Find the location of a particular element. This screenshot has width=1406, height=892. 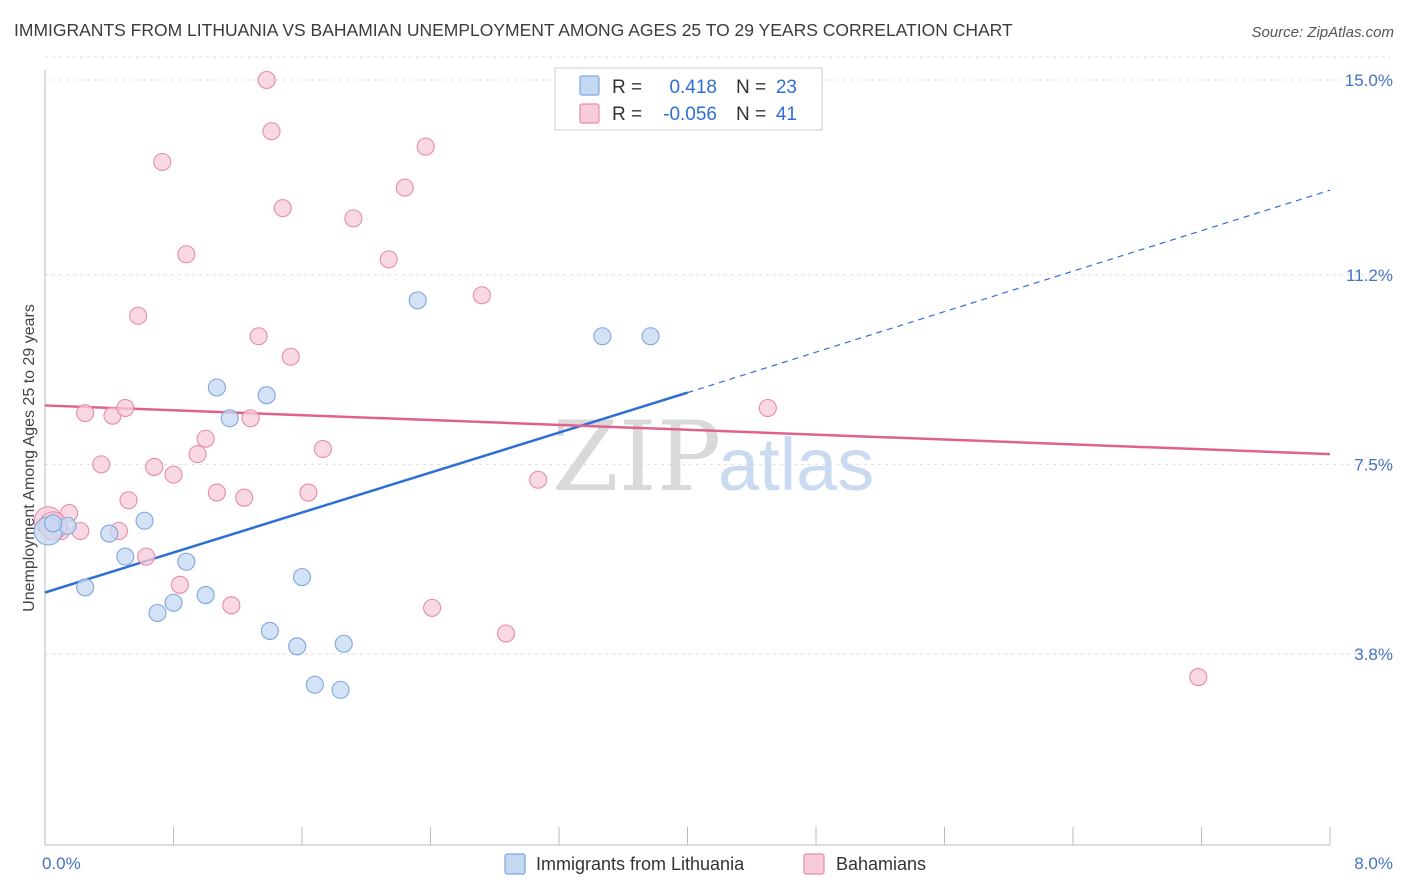

watermark-zip: ZIP is located at coordinates (636, 457).